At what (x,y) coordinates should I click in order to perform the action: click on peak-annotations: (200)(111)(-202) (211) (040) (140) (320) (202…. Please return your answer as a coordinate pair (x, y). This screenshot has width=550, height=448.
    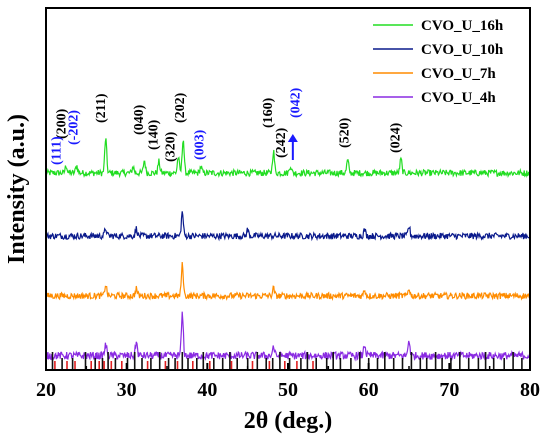
    Looking at the image, I should click on (227, 126).